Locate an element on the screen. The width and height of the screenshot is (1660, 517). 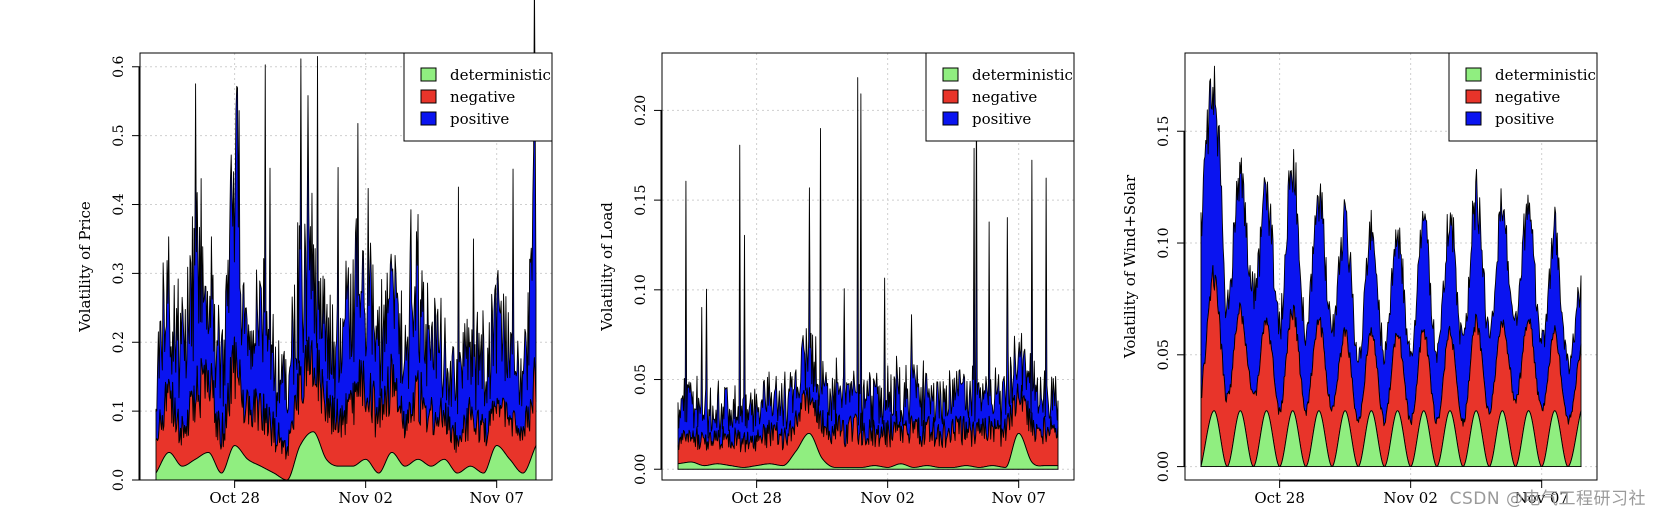
y-tick-label: 0.3 is located at coordinates (119, 273).